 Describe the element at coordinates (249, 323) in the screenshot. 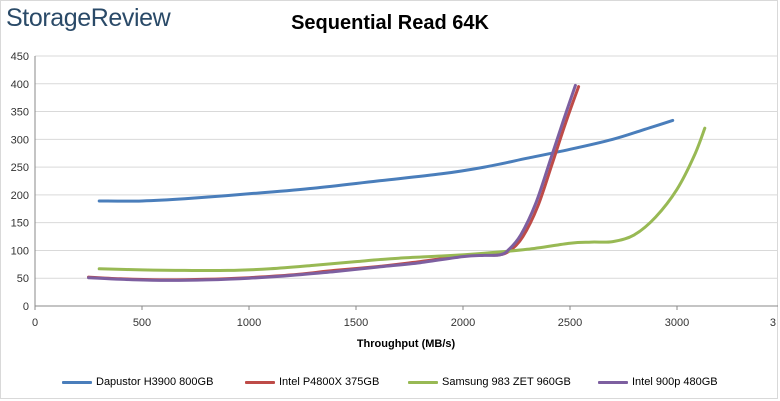

I see `x-tick-label: 1000` at that location.